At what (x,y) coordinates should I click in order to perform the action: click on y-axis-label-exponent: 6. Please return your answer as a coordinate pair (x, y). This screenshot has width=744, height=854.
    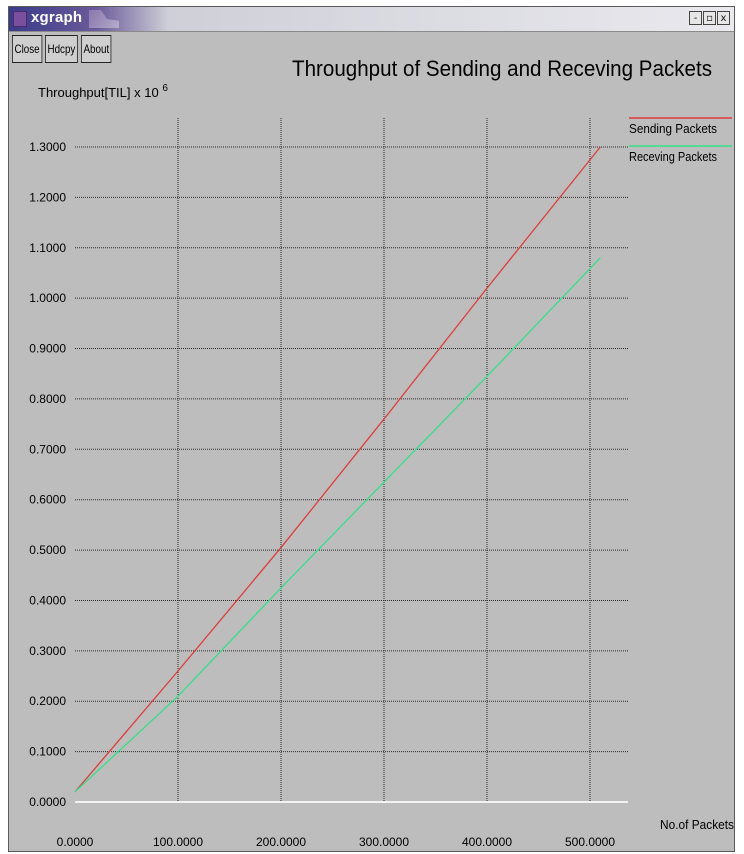
    Looking at the image, I should click on (165, 88).